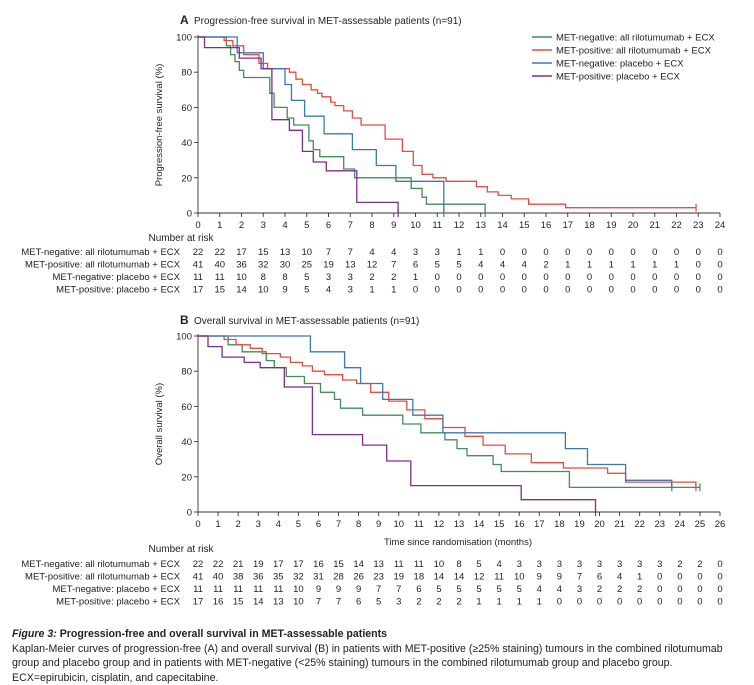 The height and width of the screenshot is (685, 754). I want to click on x-tick-label: 17, so click(567, 225).